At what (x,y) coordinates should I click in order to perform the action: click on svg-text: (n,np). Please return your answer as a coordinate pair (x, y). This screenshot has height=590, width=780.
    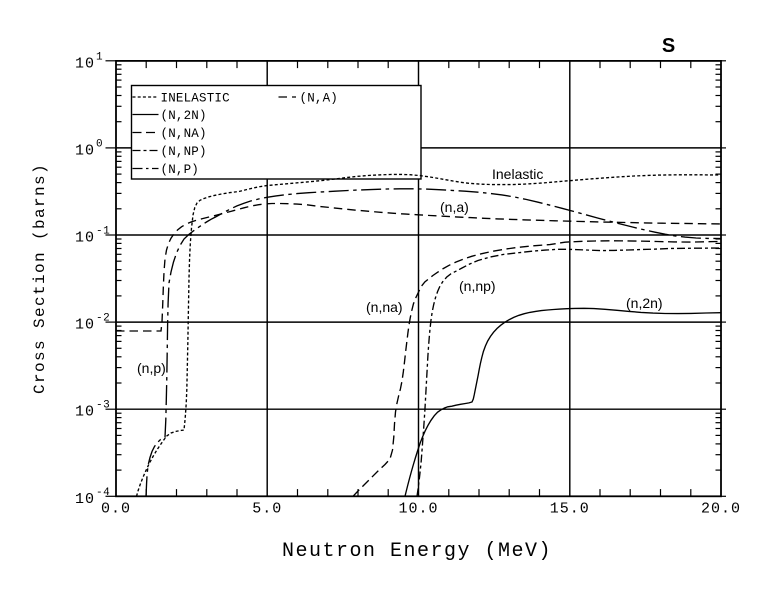
    Looking at the image, I should click on (477, 286).